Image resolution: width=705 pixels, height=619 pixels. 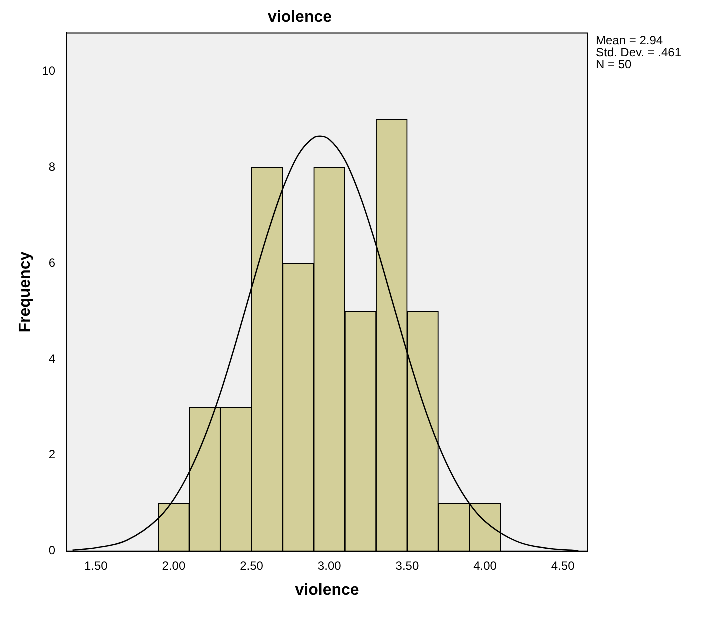 What do you see at coordinates (174, 565) in the screenshot?
I see `x-tick-label: 2.00` at bounding box center [174, 565].